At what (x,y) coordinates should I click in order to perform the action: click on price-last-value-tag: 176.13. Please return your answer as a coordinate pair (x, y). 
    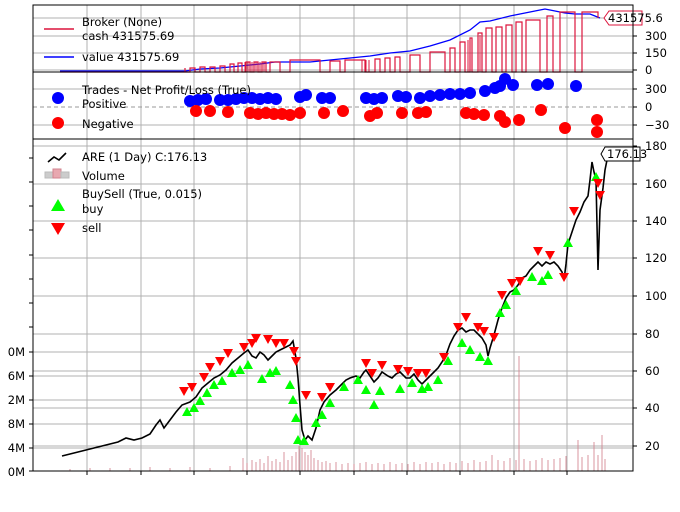
    Looking at the image, I should click on (623, 154).